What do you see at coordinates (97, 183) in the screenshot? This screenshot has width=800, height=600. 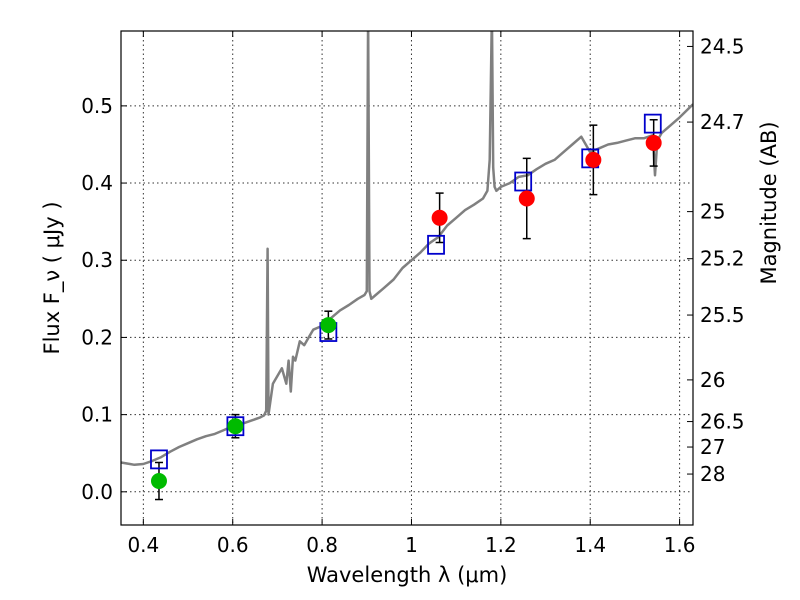 I see `y-tick-label: 0.4` at bounding box center [97, 183].